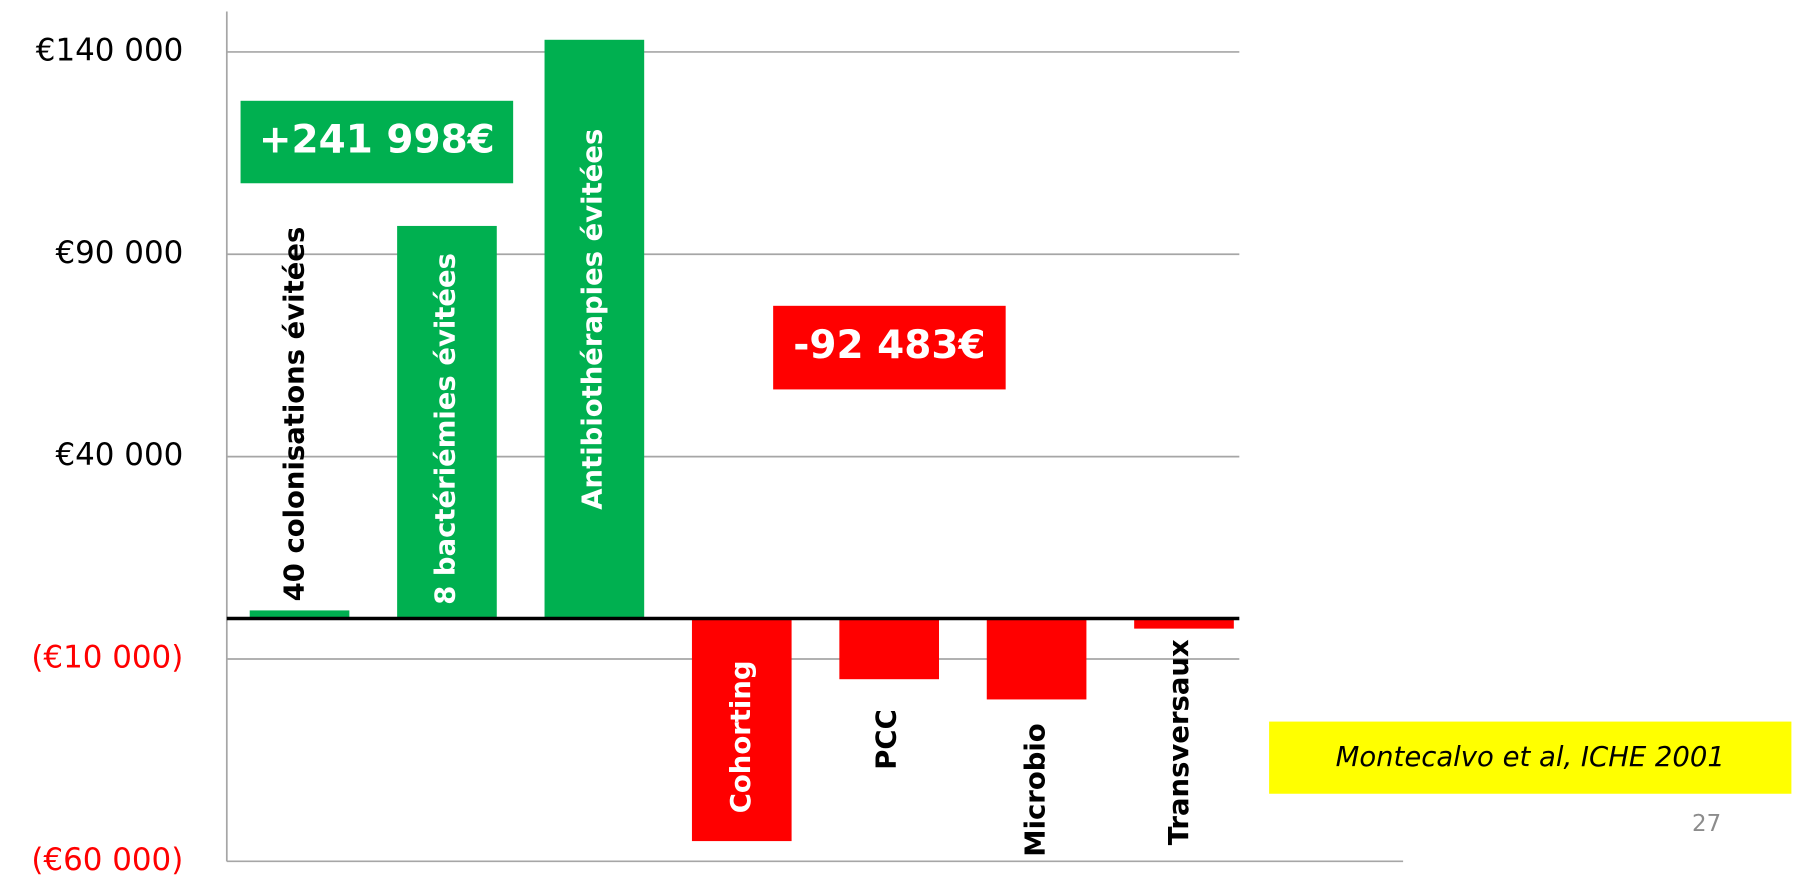 The height and width of the screenshot is (884, 1796). I want to click on annotation: +241 998€, so click(377, 140).